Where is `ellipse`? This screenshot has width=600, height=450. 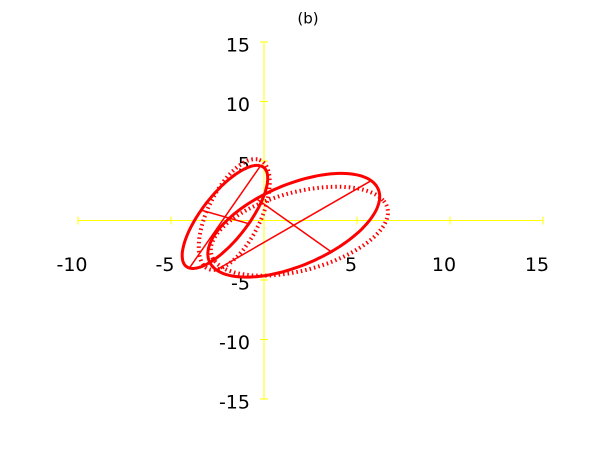 ellipse is located at coordinates (299, 231).